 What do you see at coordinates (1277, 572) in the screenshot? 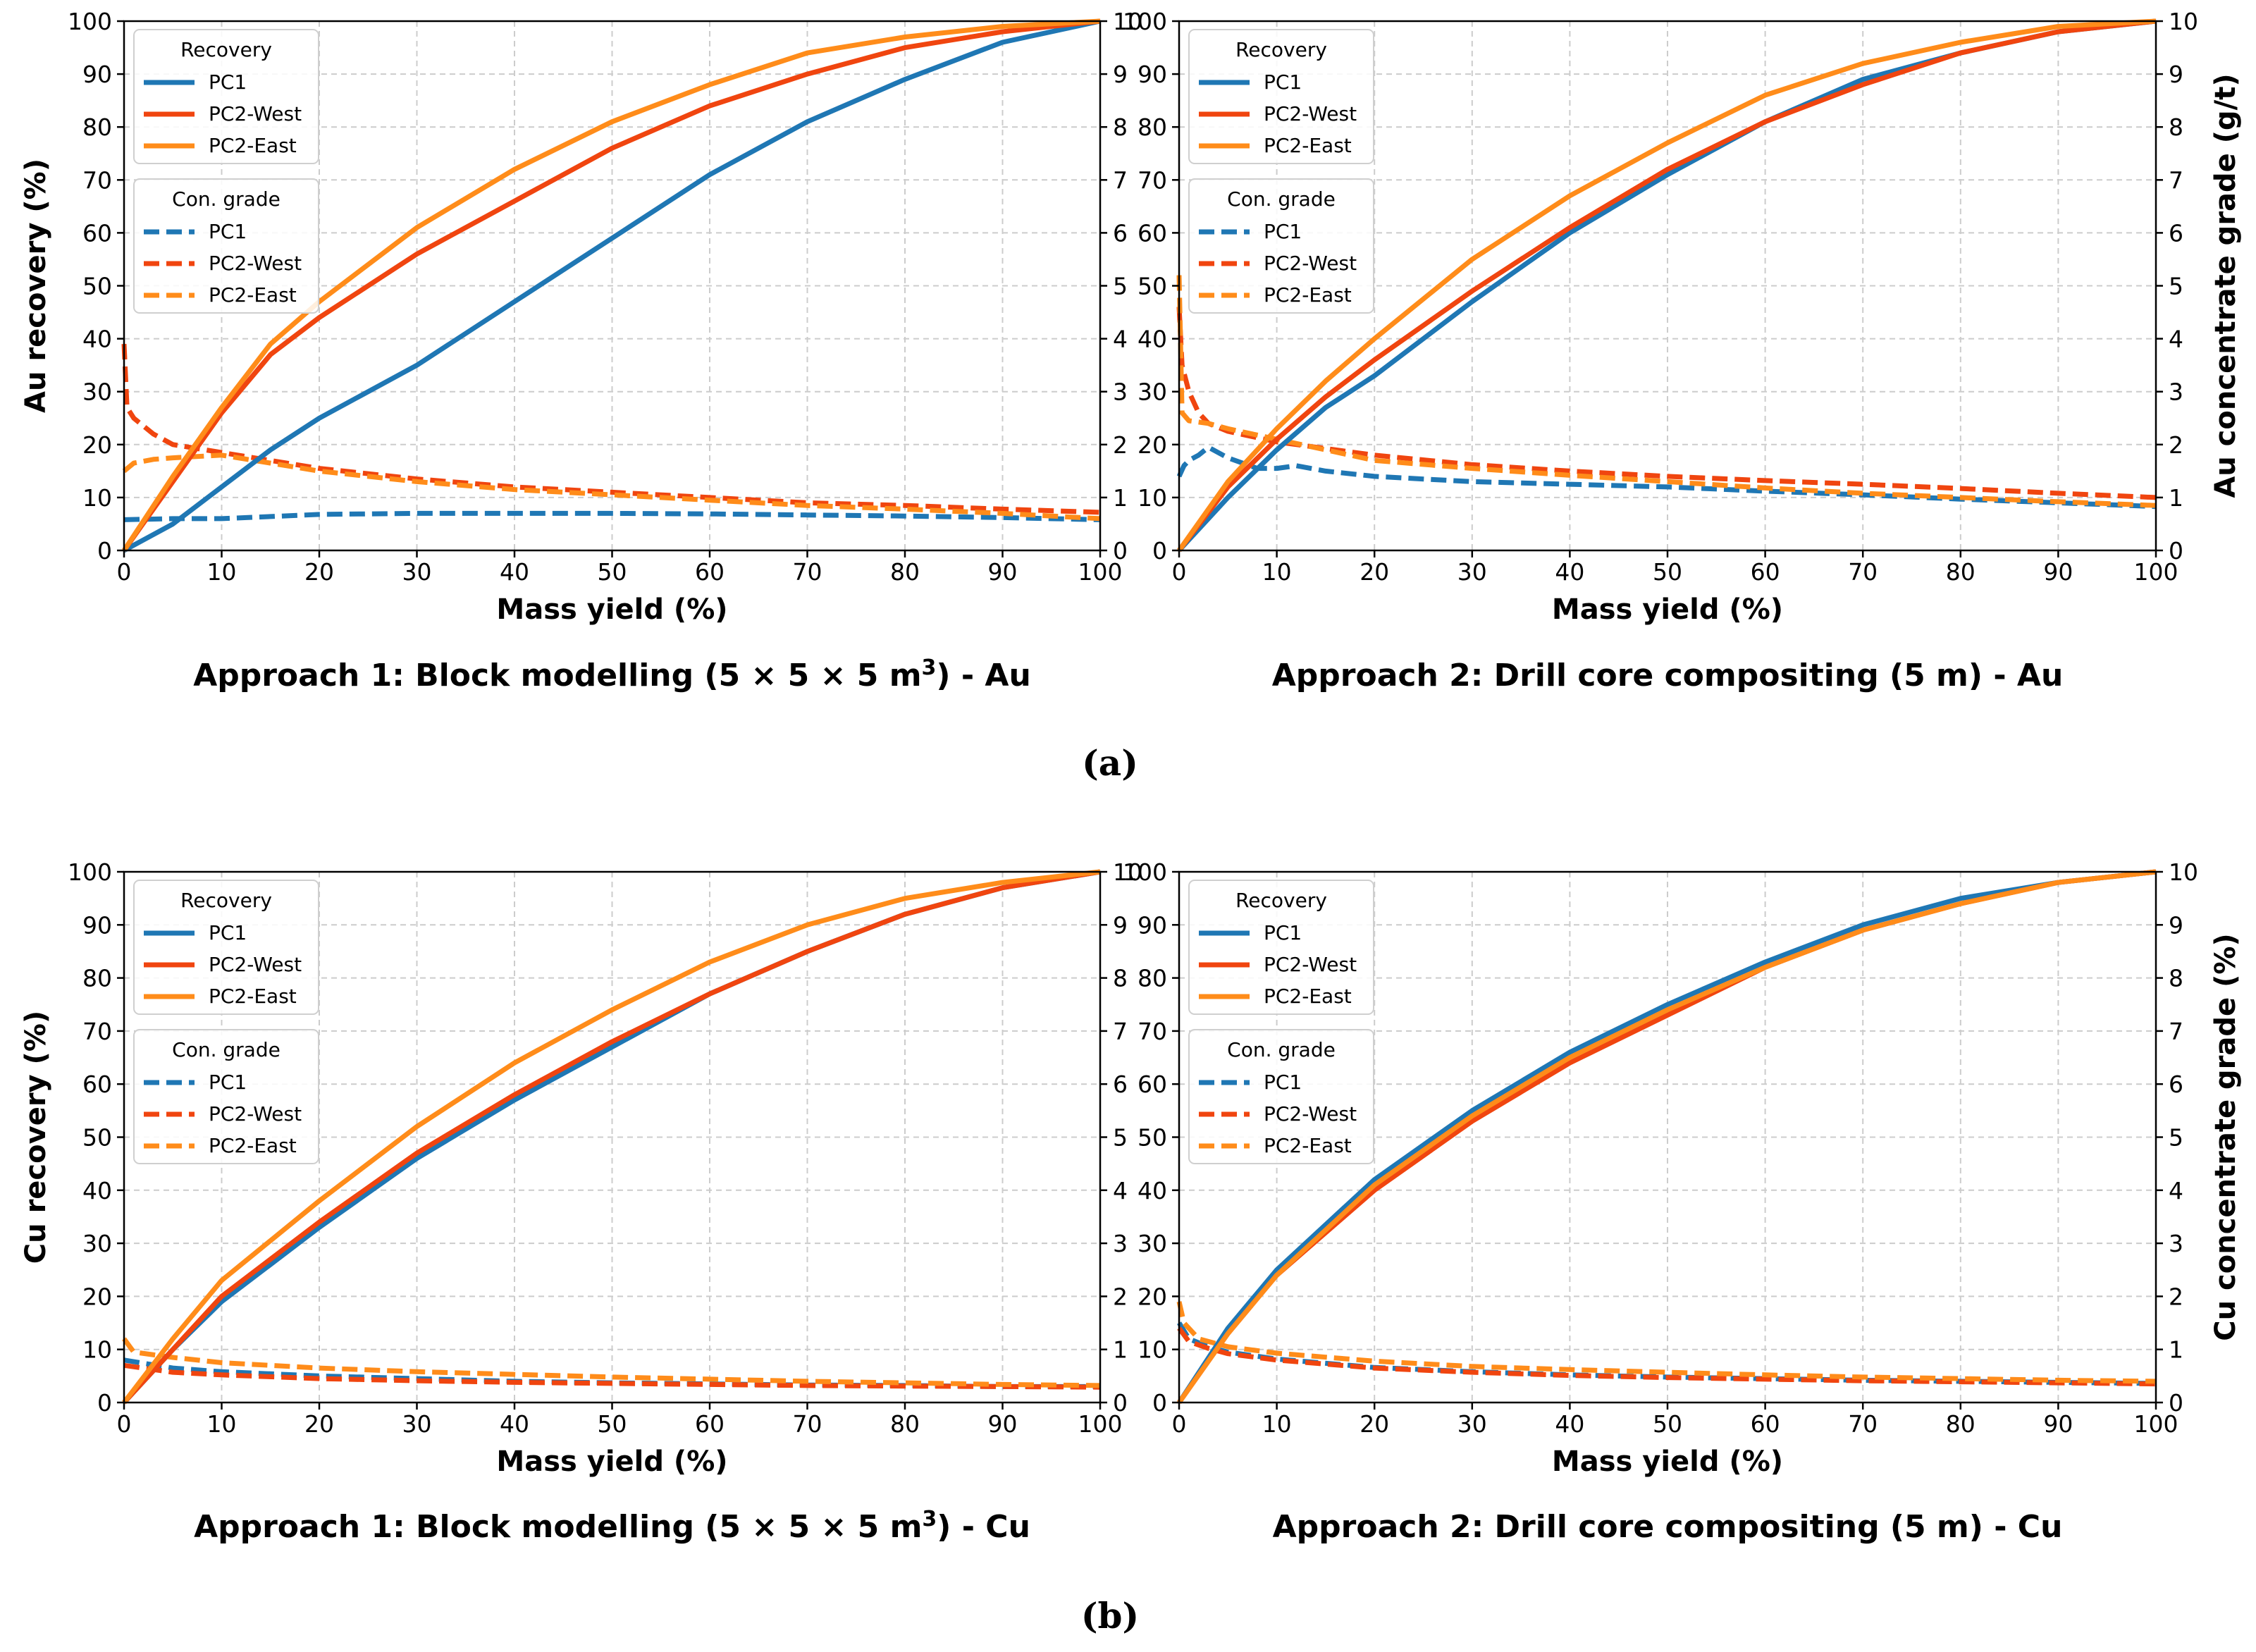
I see `x-tick-label: 10` at bounding box center [1277, 572].